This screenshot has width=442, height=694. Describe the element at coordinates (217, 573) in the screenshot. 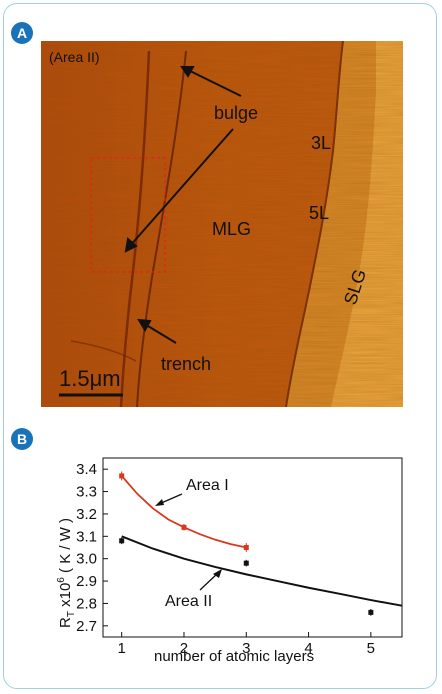

I see `area-ii-arrowhead` at that location.